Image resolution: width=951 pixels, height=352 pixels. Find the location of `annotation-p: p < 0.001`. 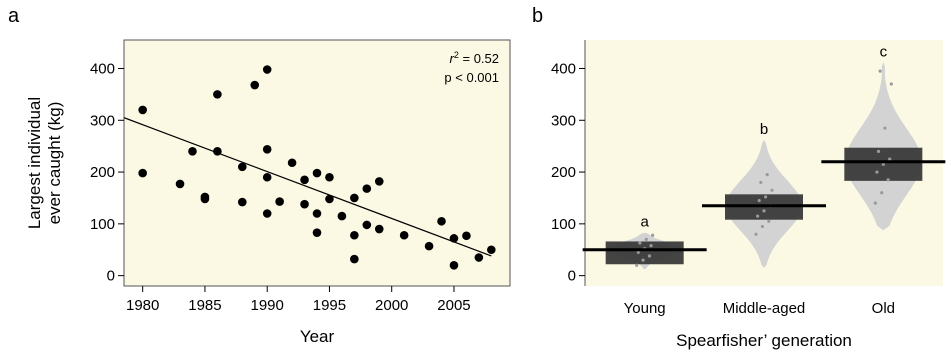

annotation-p: p < 0.001 is located at coordinates (471, 77).